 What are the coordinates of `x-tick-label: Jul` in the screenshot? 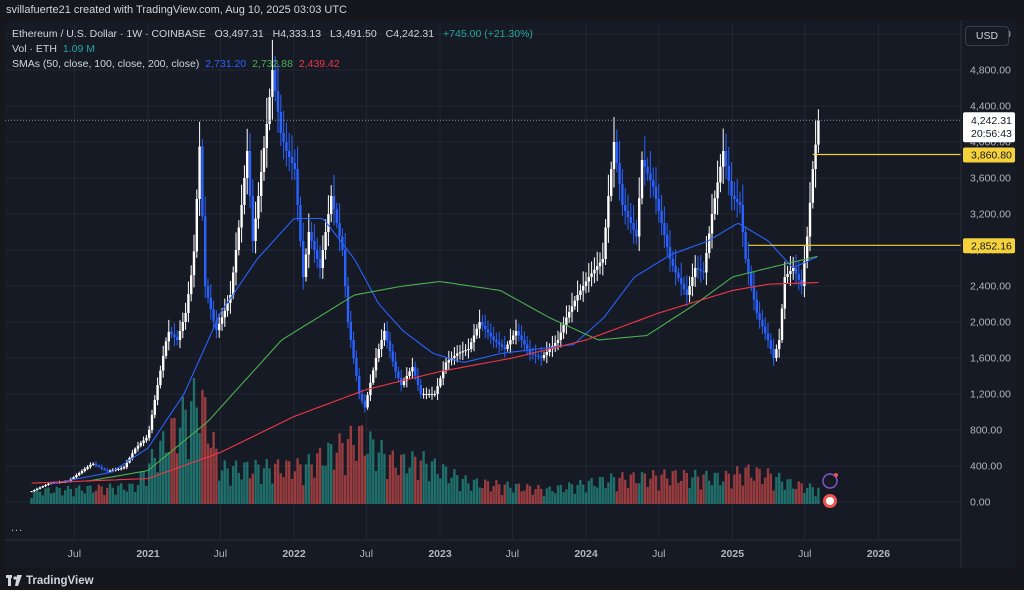 It's located at (512, 554).